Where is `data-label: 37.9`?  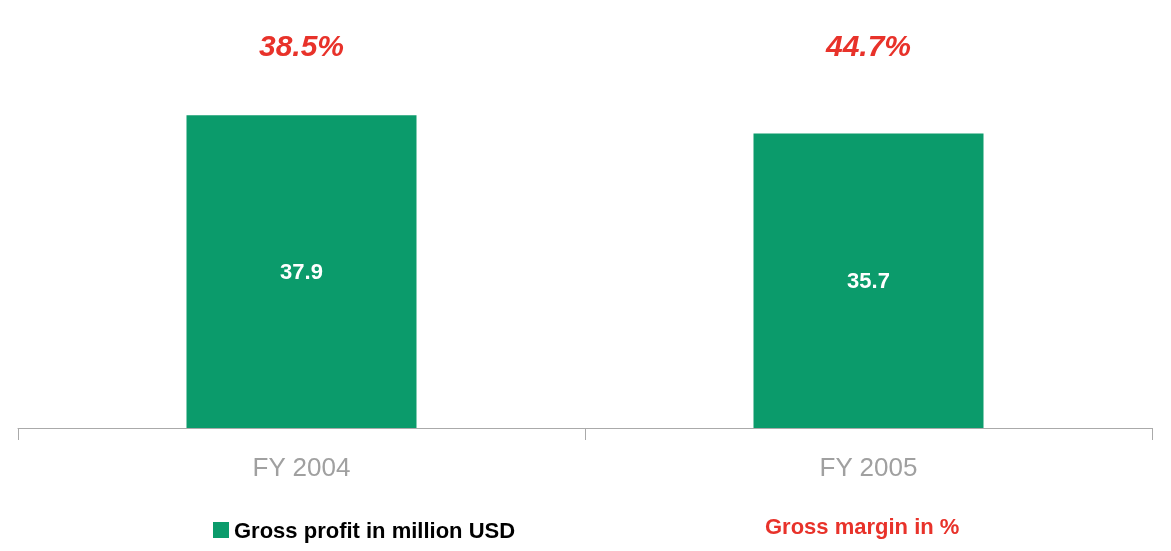
data-label: 37.9 is located at coordinates (301, 272).